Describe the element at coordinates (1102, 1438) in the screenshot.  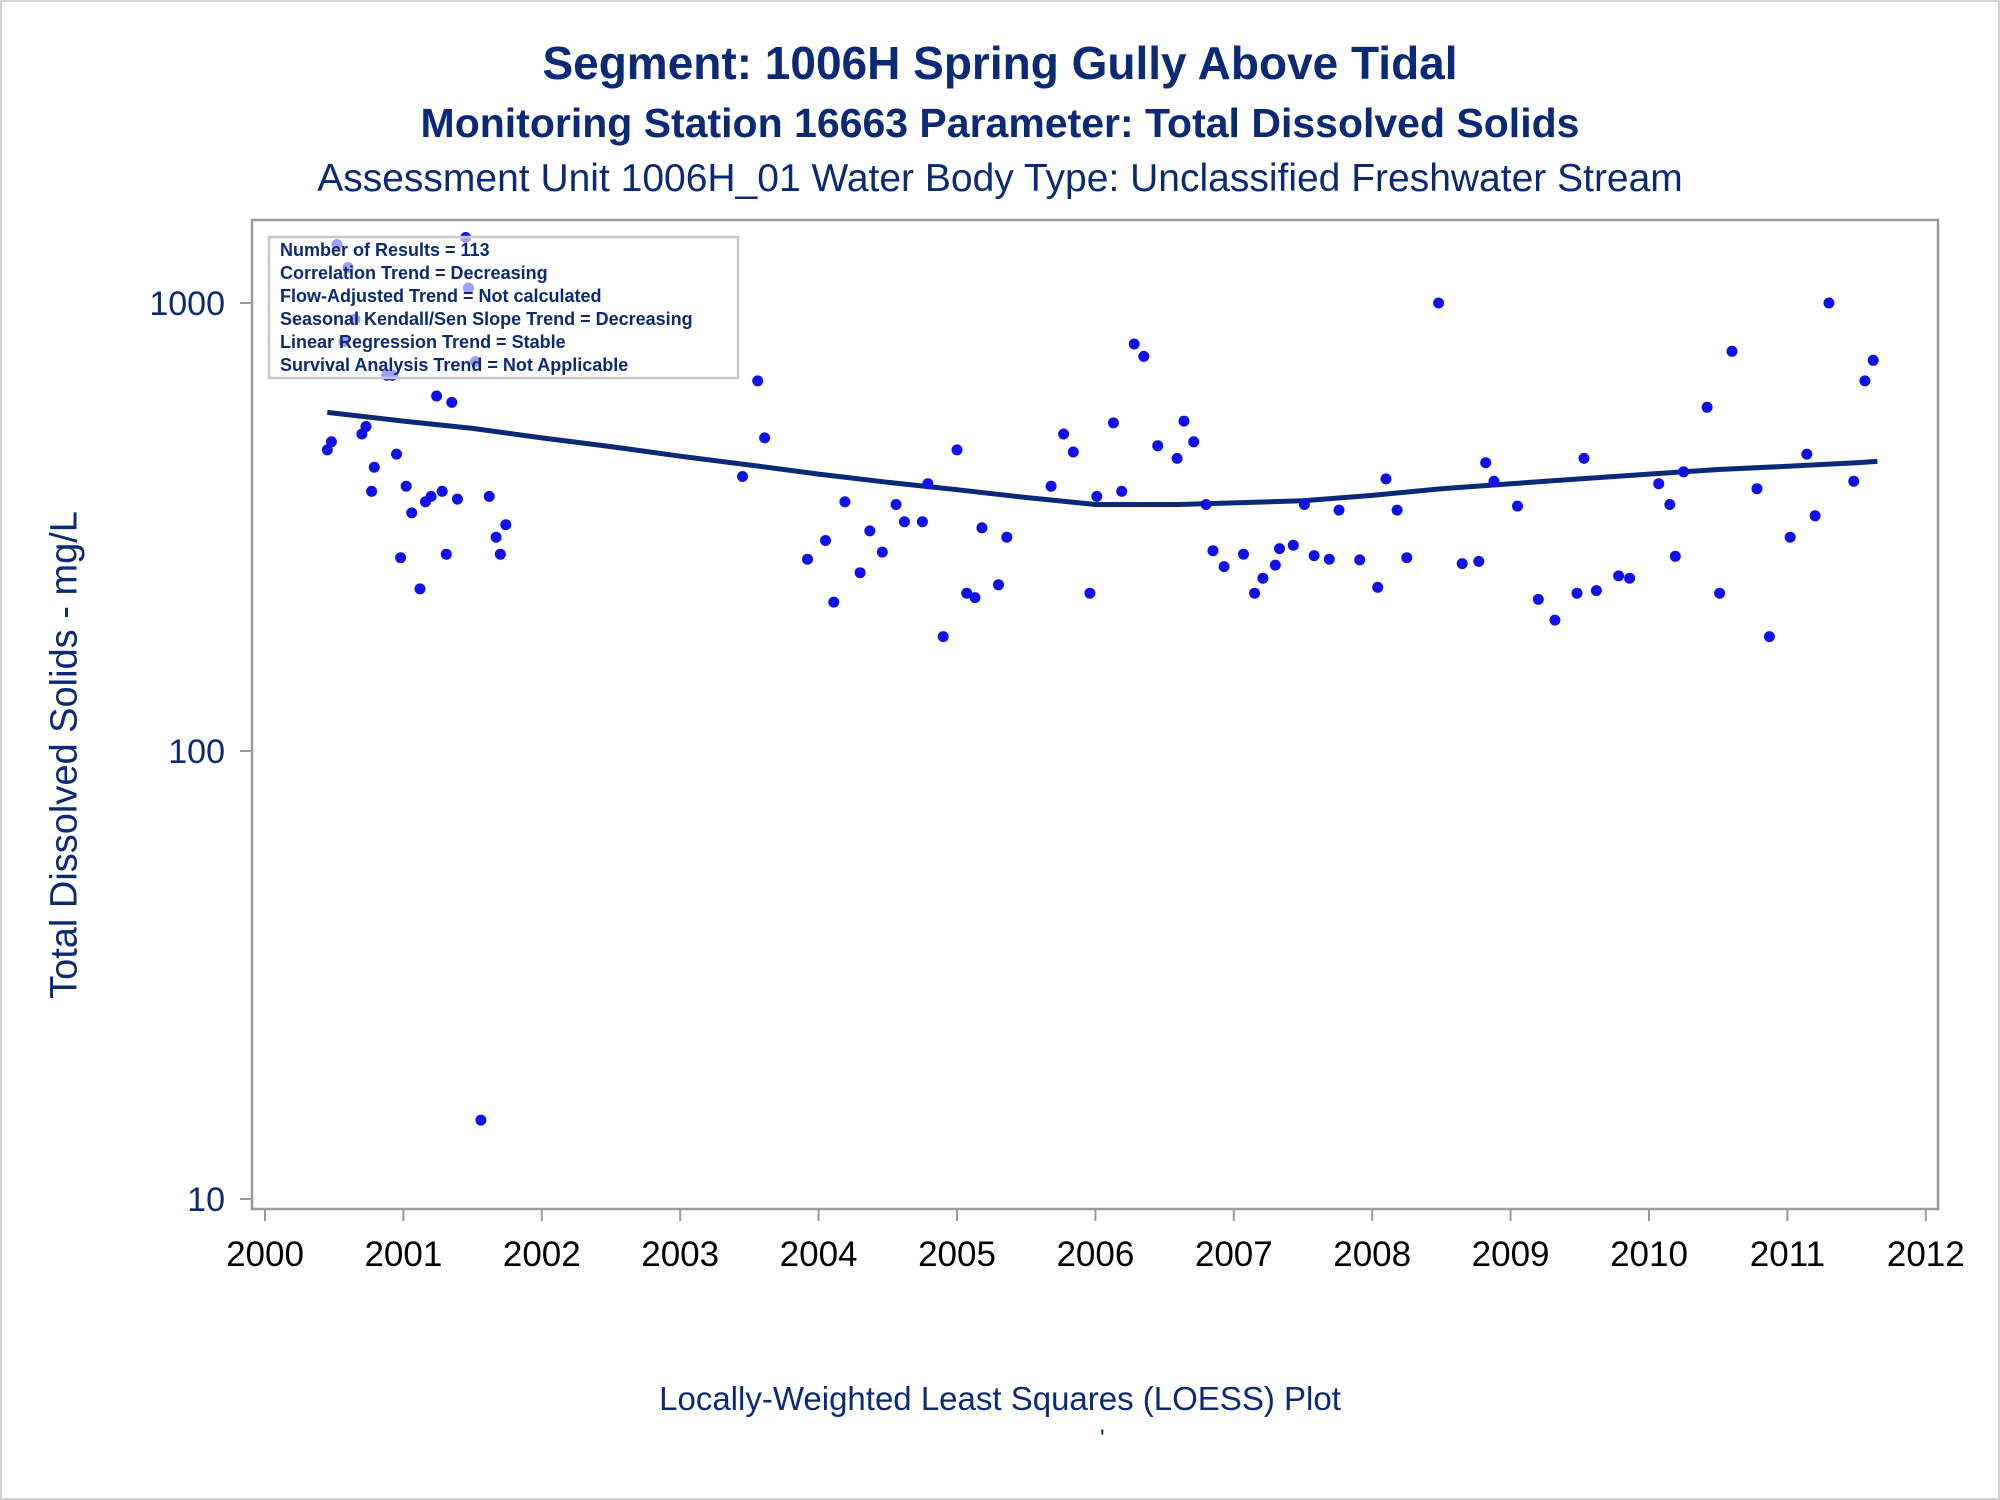
I see `footnote-mark: '` at that location.